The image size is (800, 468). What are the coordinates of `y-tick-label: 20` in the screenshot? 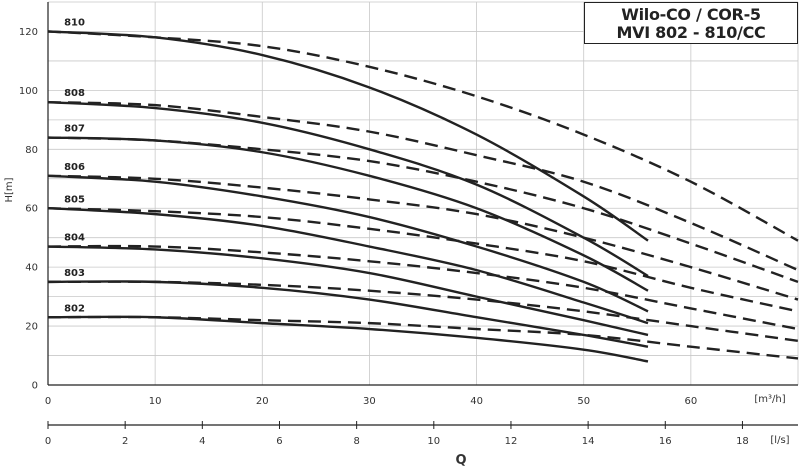 It's located at (31, 327).